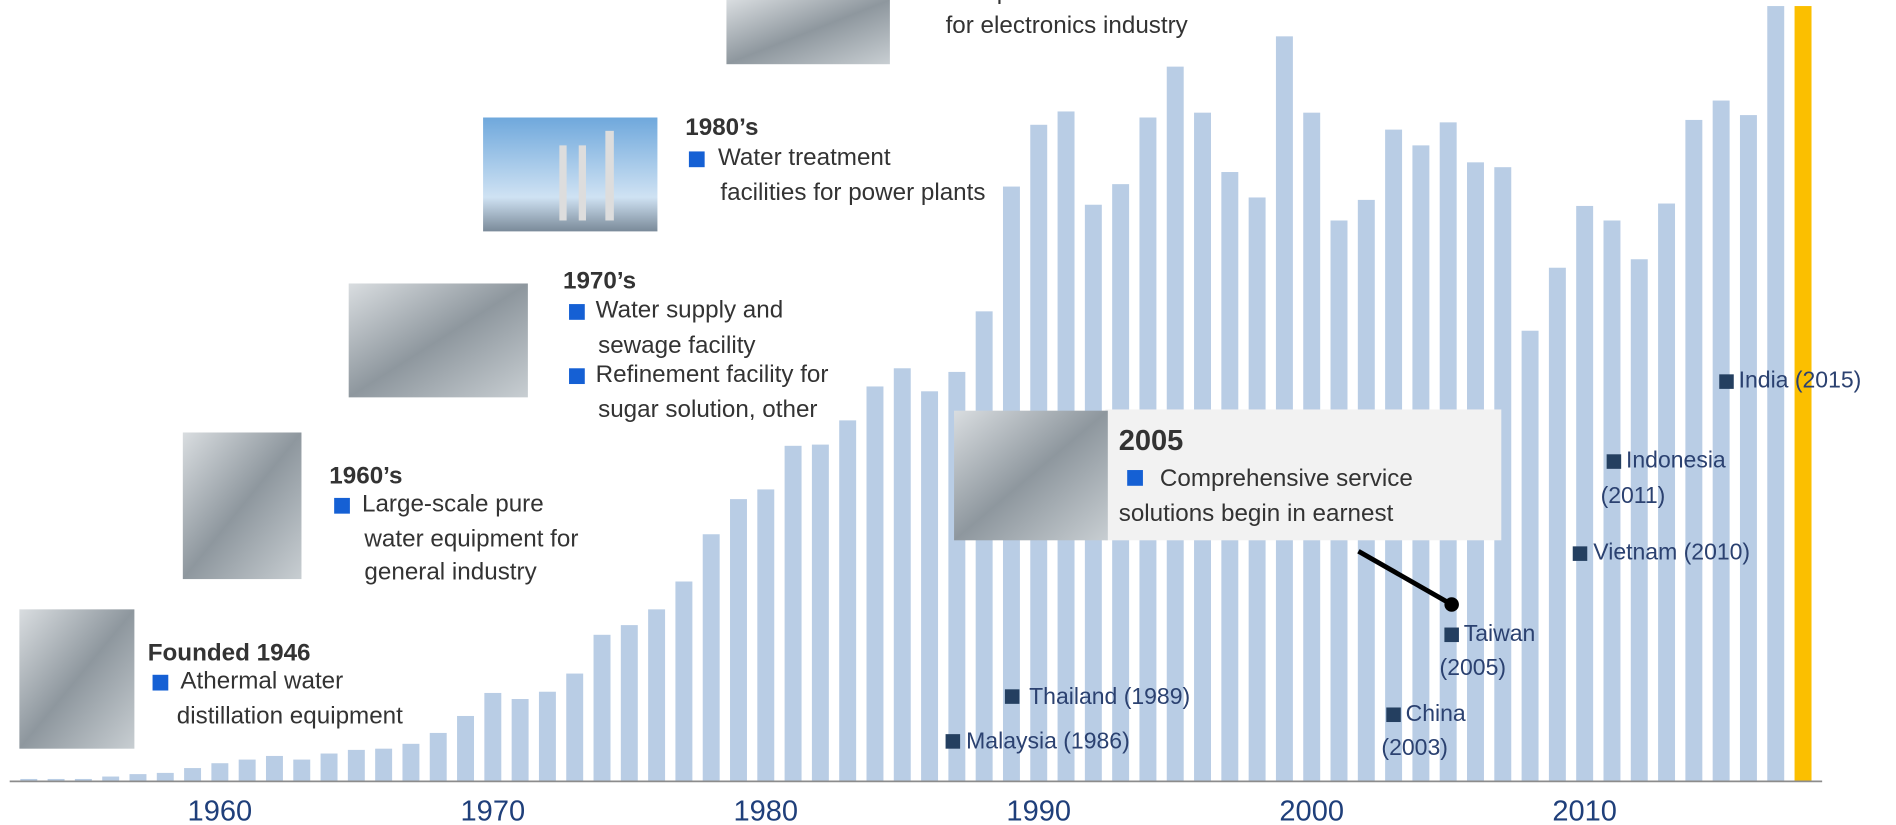 Image resolution: width=1896 pixels, height=825 pixels. Describe the element at coordinates (1414, 747) in the screenshot. I see `country-label: (2003)` at that location.